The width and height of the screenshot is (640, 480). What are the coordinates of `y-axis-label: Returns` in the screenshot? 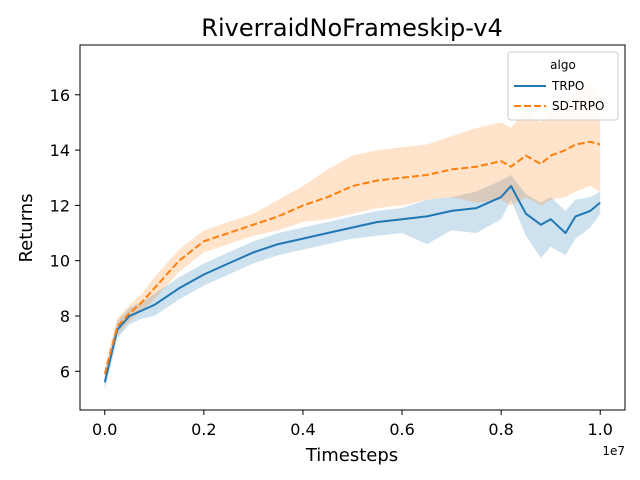 It's located at (26, 227).